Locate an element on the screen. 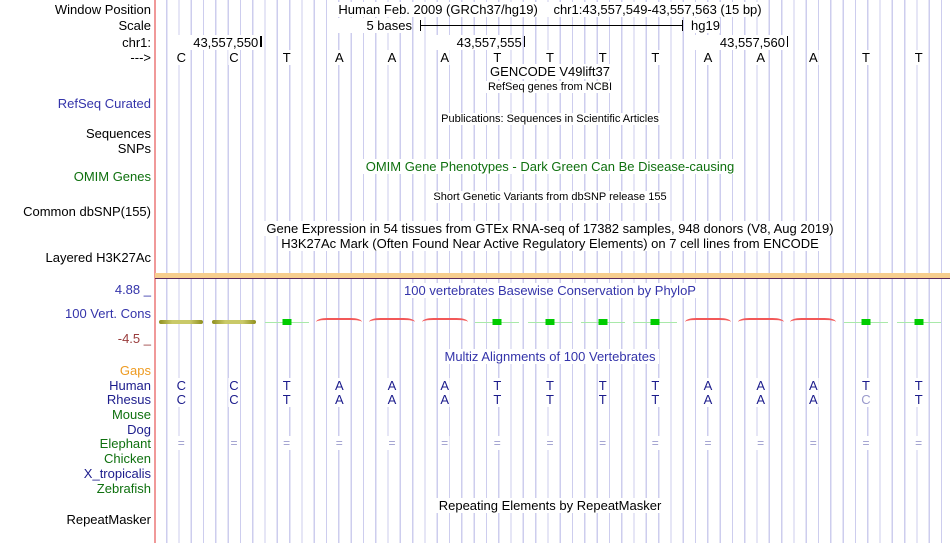 The height and width of the screenshot is (543, 950). scale-bar is located at coordinates (551, 25).